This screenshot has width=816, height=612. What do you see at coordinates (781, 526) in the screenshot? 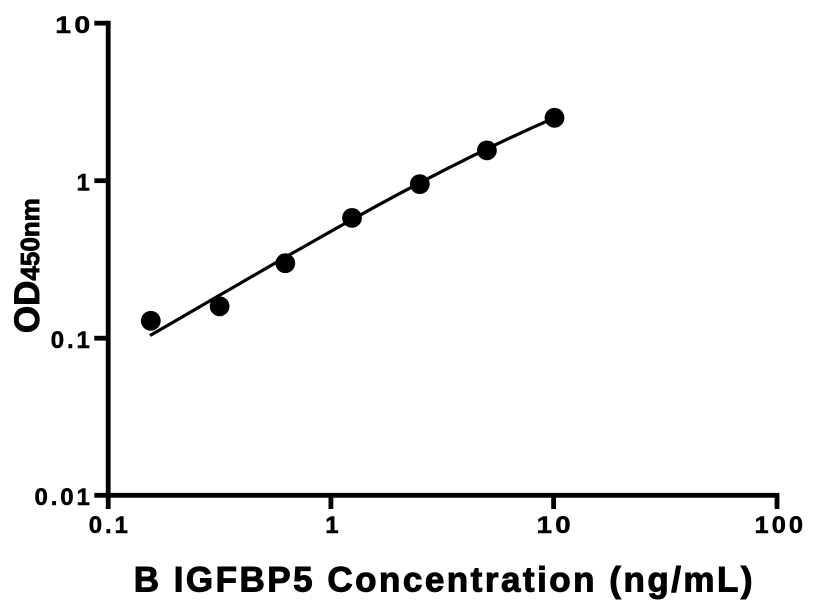
I see `svg-text: 100` at bounding box center [781, 526].